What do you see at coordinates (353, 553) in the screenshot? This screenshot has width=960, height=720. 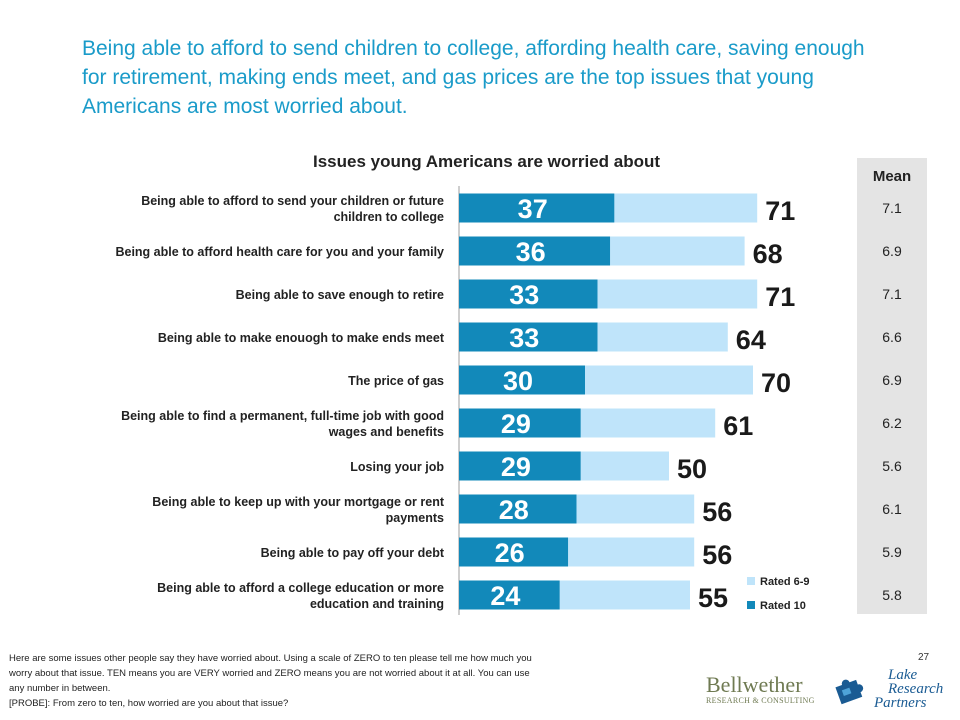 I see `category-label: Being able to pay off your debt` at bounding box center [353, 553].